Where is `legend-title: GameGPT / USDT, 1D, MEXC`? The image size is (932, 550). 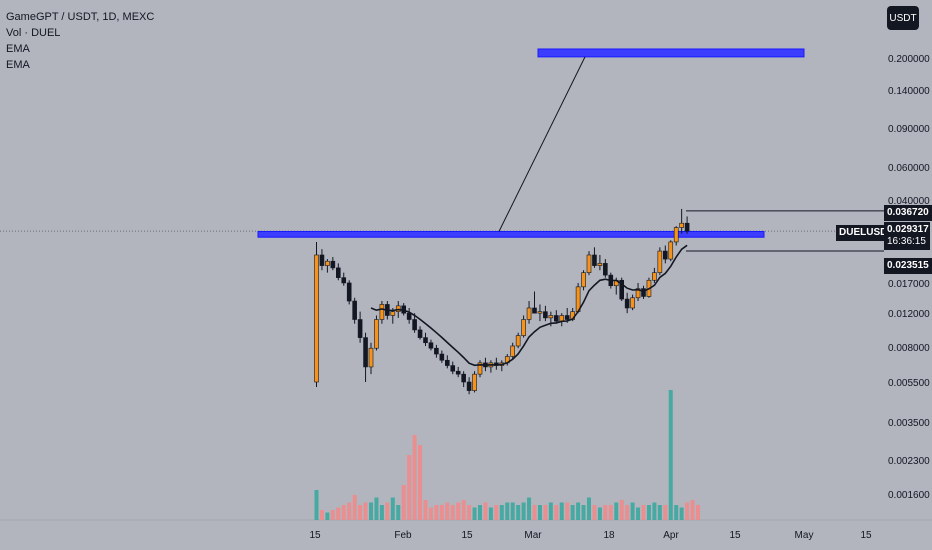
legend-title: GameGPT / USDT, 1D, MEXC is located at coordinates (80, 17).